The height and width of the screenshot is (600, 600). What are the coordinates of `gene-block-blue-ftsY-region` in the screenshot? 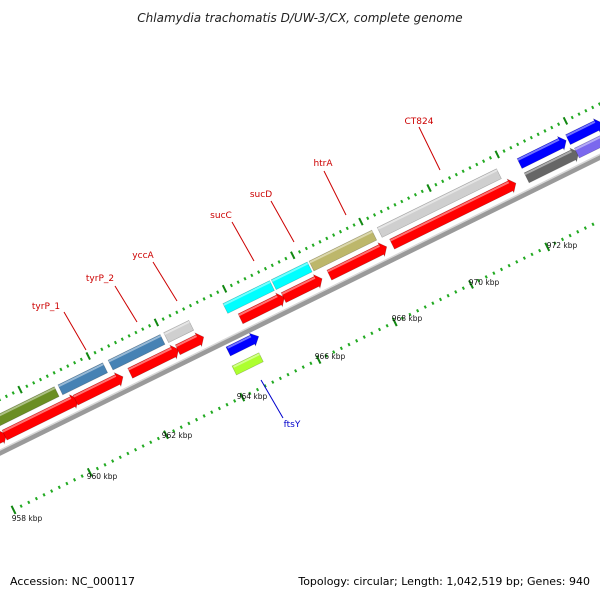 It's located at (243, 344).